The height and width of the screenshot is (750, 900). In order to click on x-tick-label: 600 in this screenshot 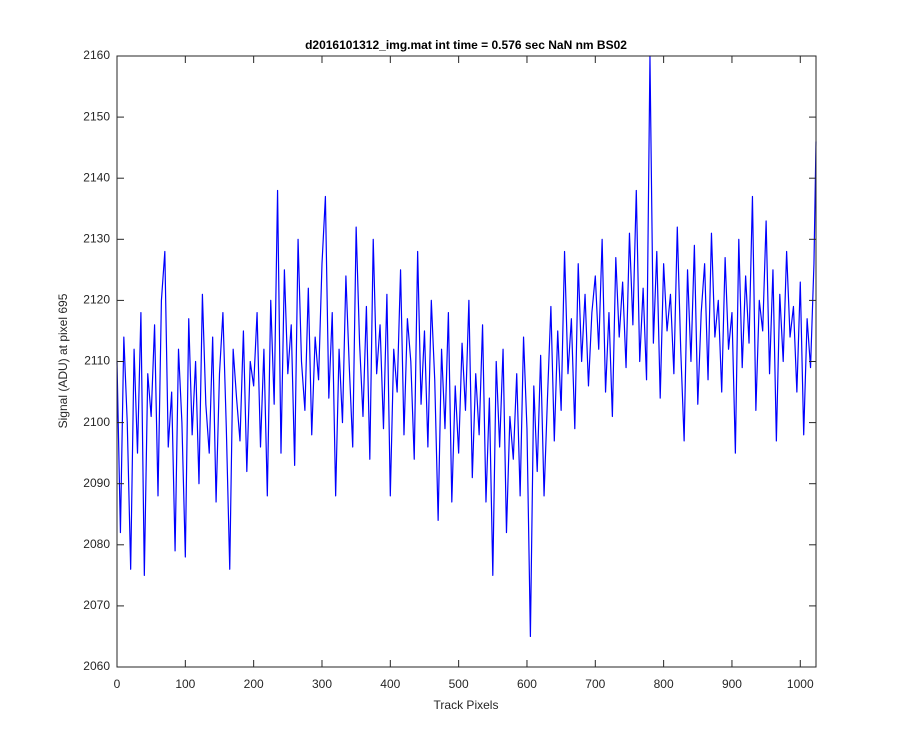, I will do `click(527, 684)`.